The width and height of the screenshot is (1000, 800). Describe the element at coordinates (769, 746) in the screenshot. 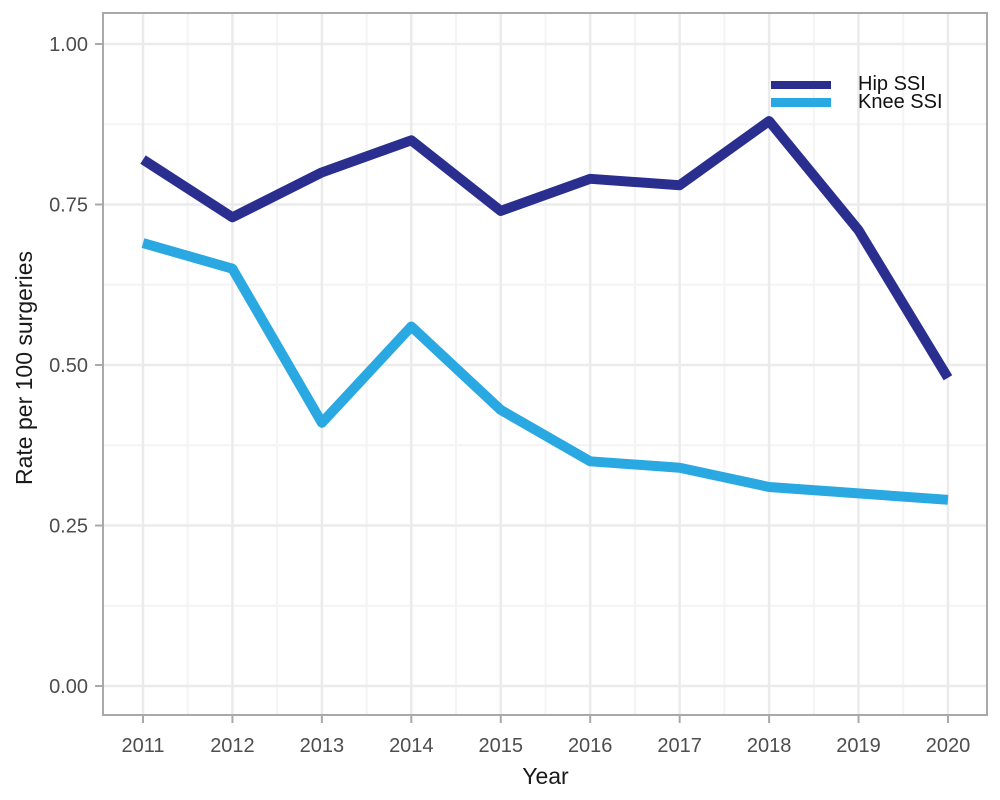

I see `x-tick-label: 2018` at that location.